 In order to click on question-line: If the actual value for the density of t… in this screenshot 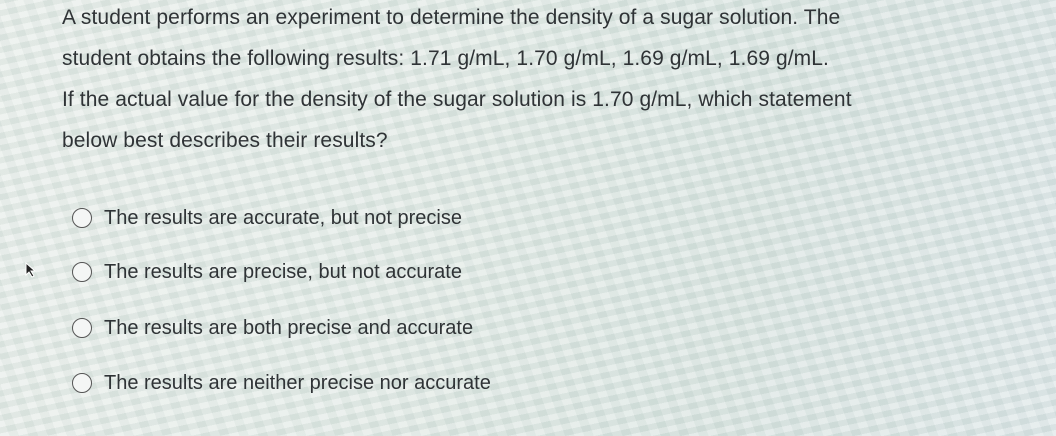, I will do `click(457, 99)`.